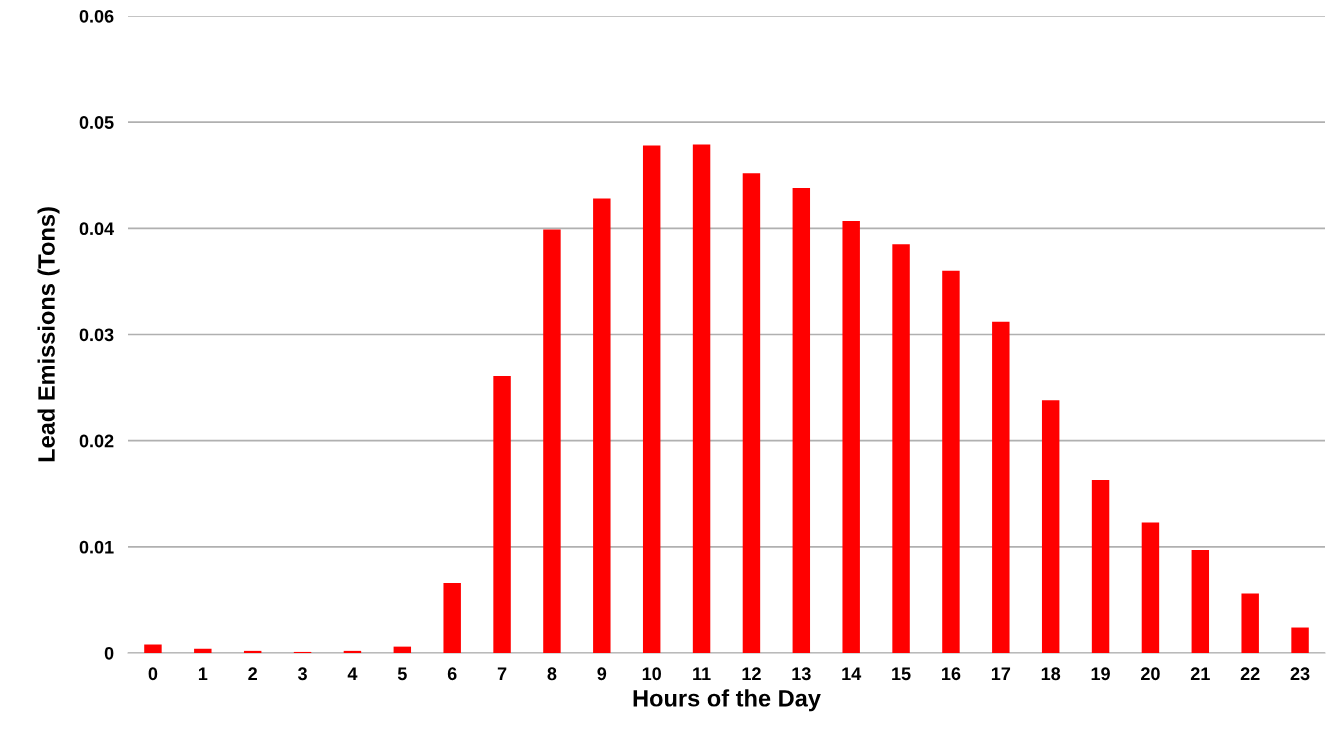 The image size is (1343, 735). I want to click on x-axis-title: Hours of the Day, so click(727, 700).